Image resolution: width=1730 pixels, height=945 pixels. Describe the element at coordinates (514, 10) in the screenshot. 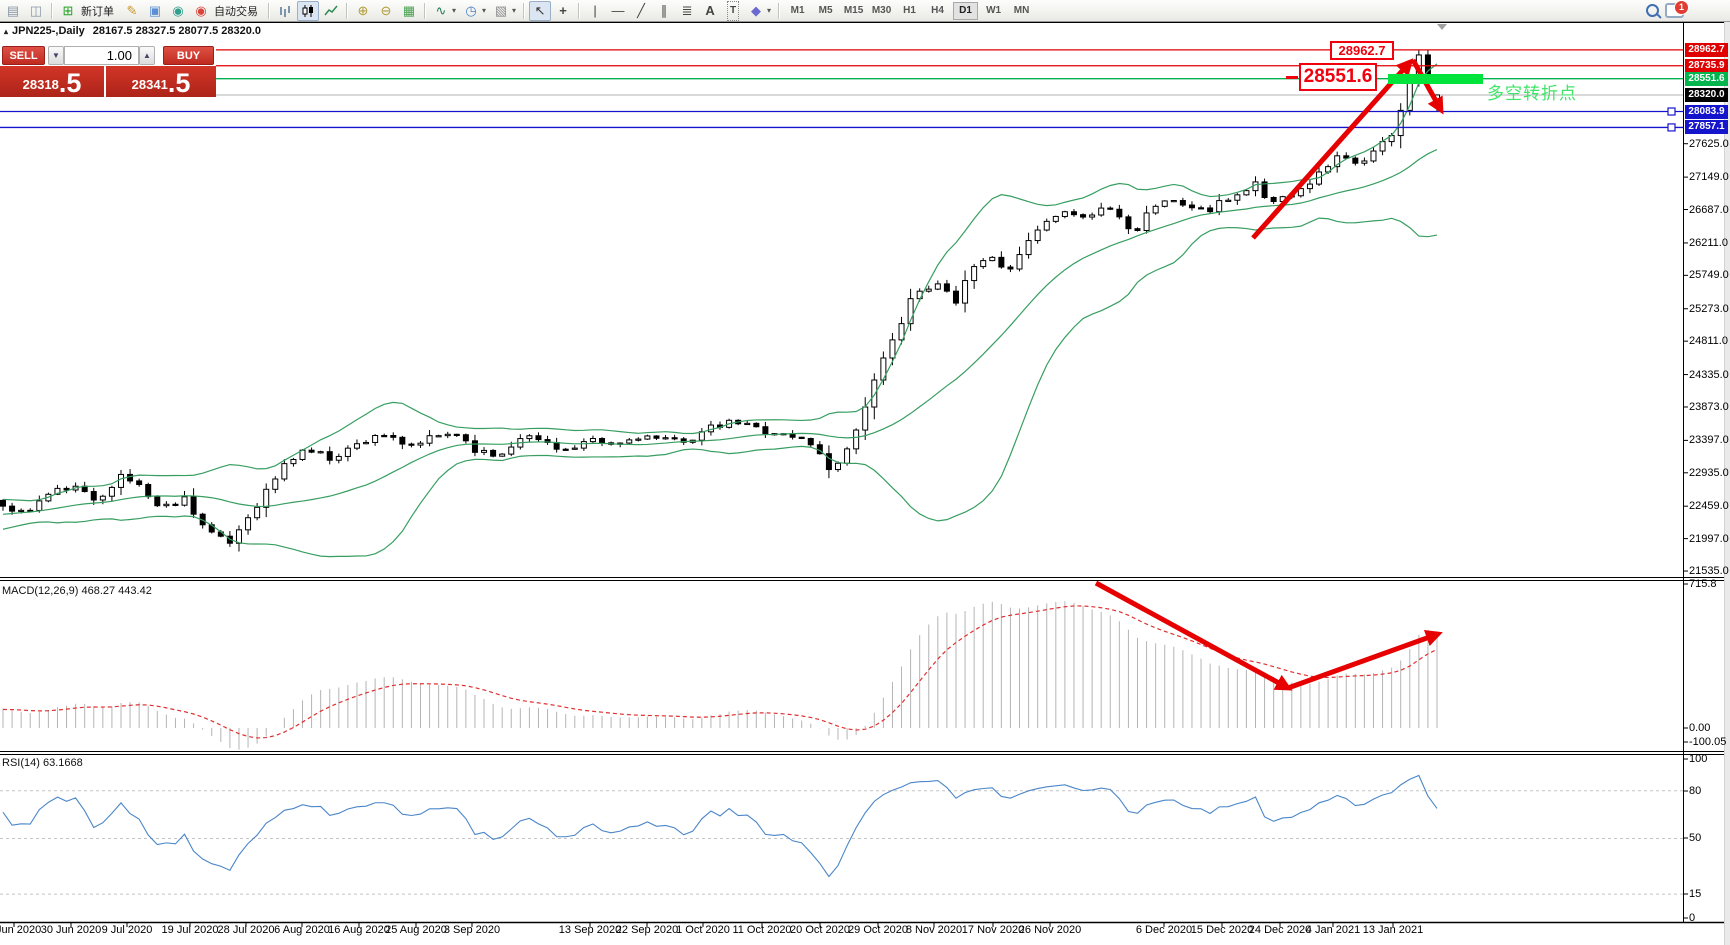

I see `templates-dropdown: ▾` at that location.